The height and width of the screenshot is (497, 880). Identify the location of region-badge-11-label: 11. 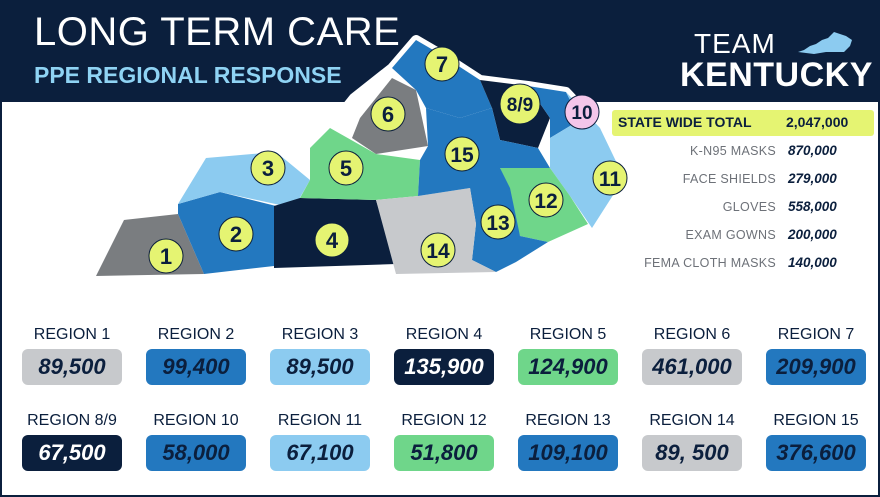
(610, 179).